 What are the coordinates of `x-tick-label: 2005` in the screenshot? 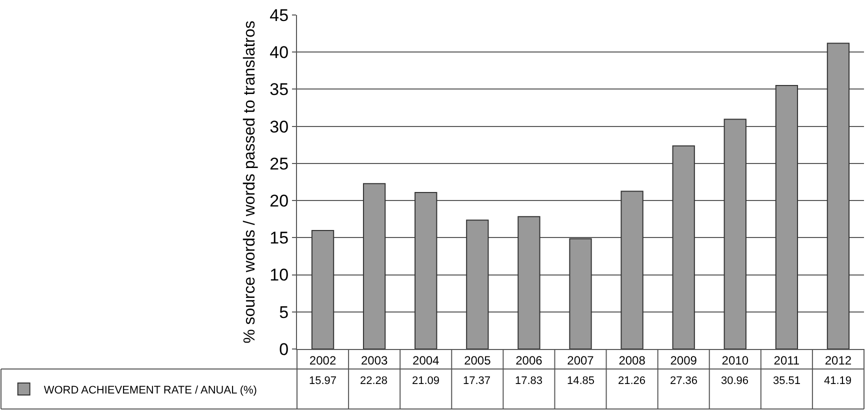 It's located at (478, 360).